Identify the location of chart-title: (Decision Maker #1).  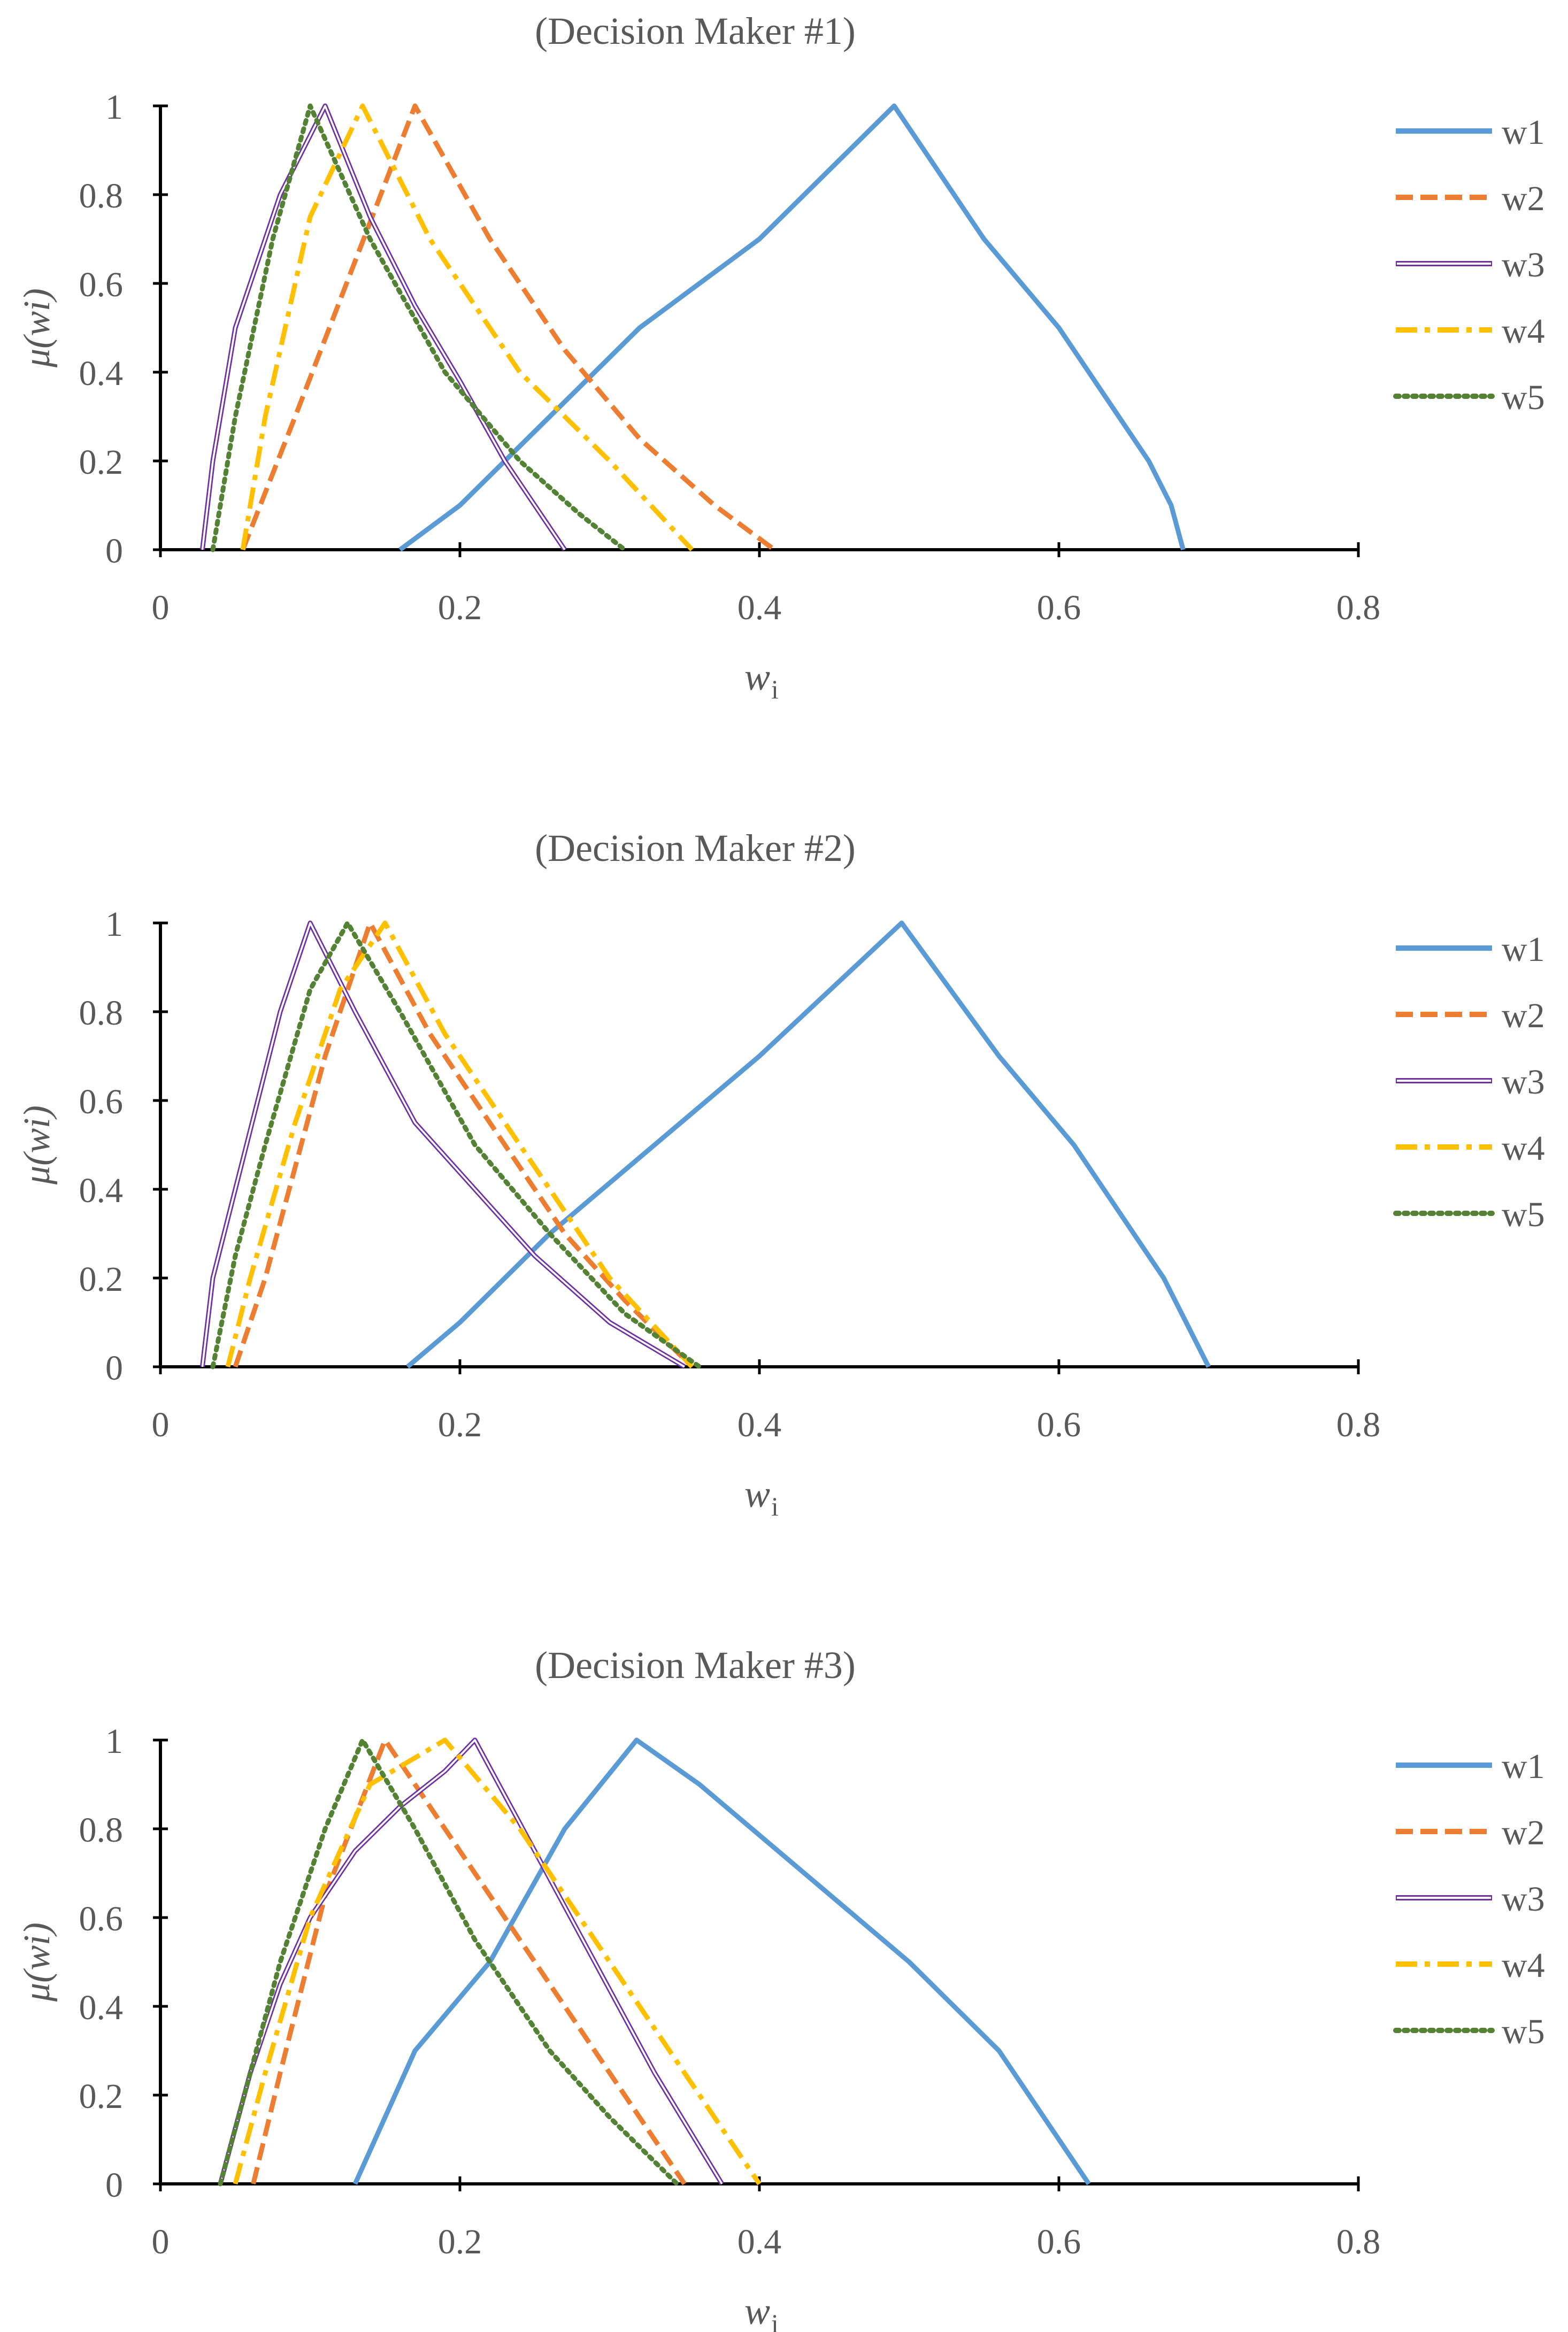
(695, 31).